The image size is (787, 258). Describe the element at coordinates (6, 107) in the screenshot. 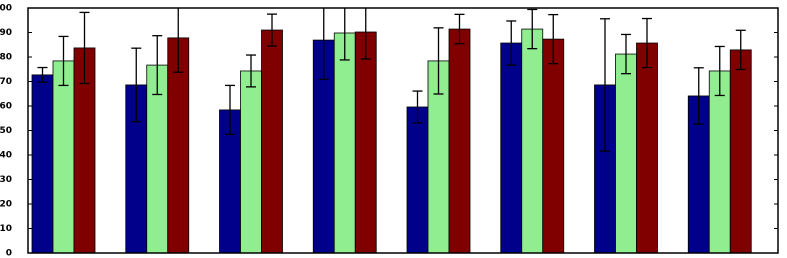

I see `y-tick-label: 60` at that location.